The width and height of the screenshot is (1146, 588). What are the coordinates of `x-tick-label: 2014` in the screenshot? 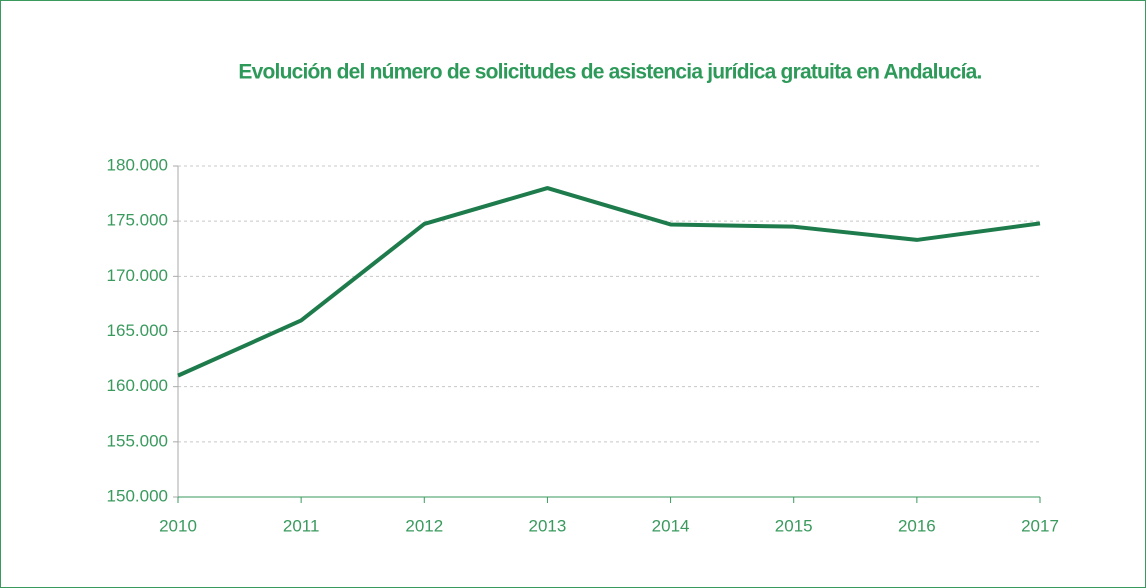 It's located at (671, 525).